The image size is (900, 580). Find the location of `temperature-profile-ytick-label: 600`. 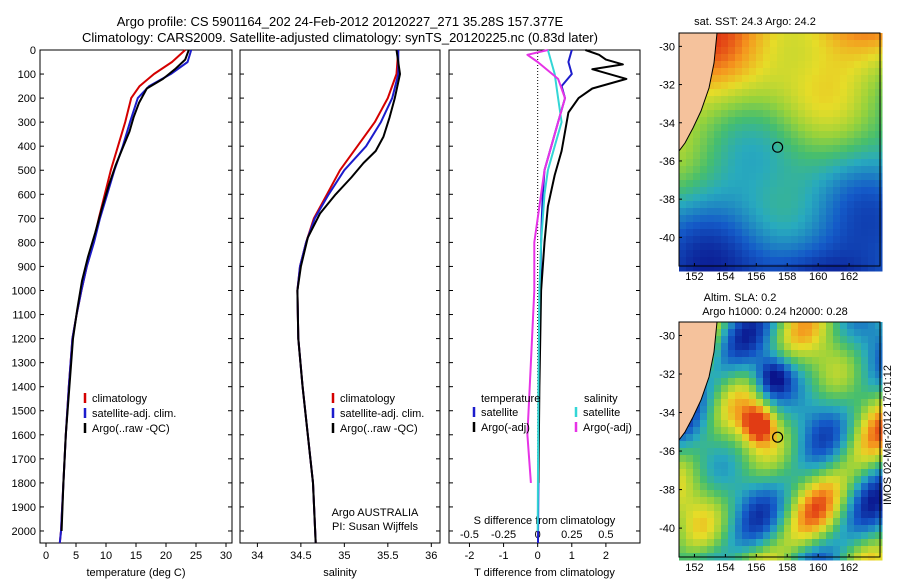

temperature-profile-ytick-label: 600 is located at coordinates (27, 195).